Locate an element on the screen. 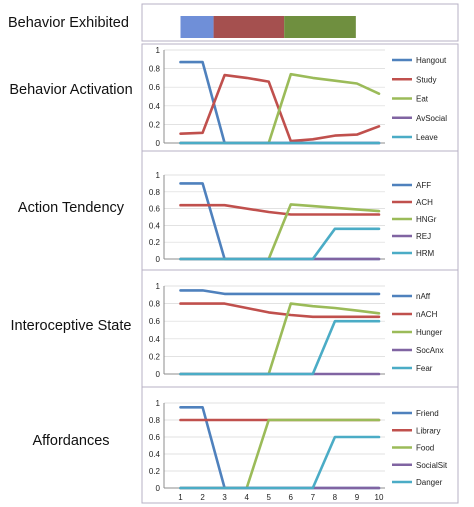 This screenshot has width=474, height=507. legend-label-naff: nAff is located at coordinates (423, 296).